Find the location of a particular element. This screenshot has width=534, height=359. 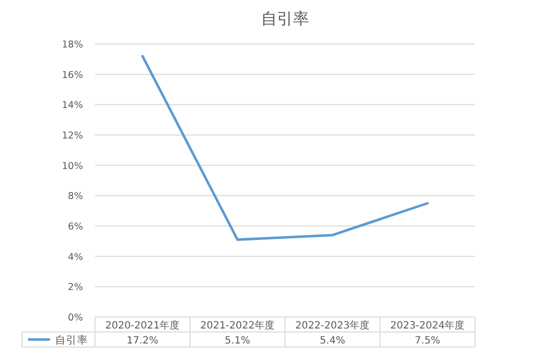

y-tick-label: 10% is located at coordinates (72, 166).